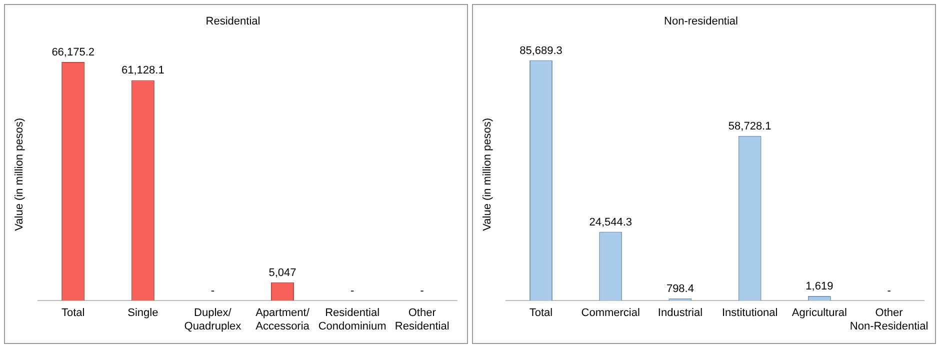  Describe the element at coordinates (73, 52) in the screenshot. I see `data-label: 66,175.2` at that location.